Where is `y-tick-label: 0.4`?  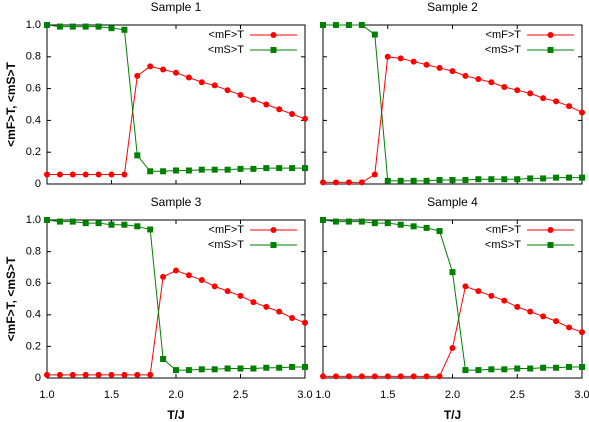
y-tick-label: 0.4 is located at coordinates (33, 120).